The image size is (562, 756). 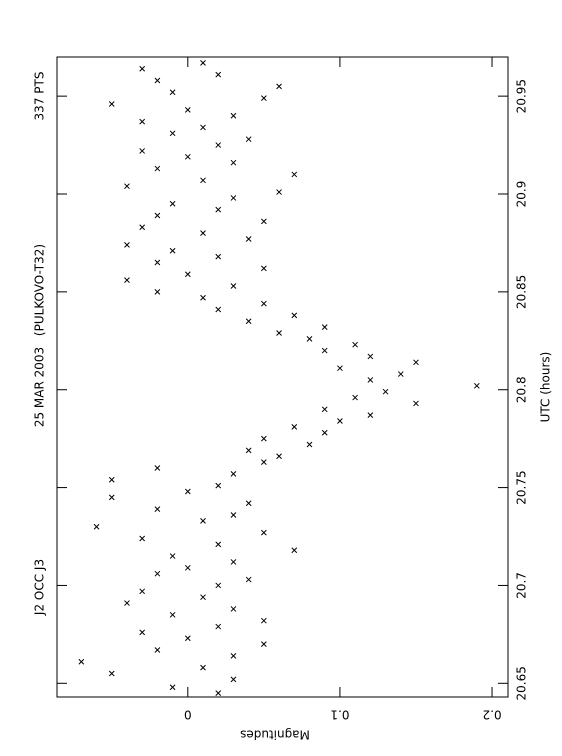 I want to click on y-tick-label: 0.1, so click(x=339, y=715).